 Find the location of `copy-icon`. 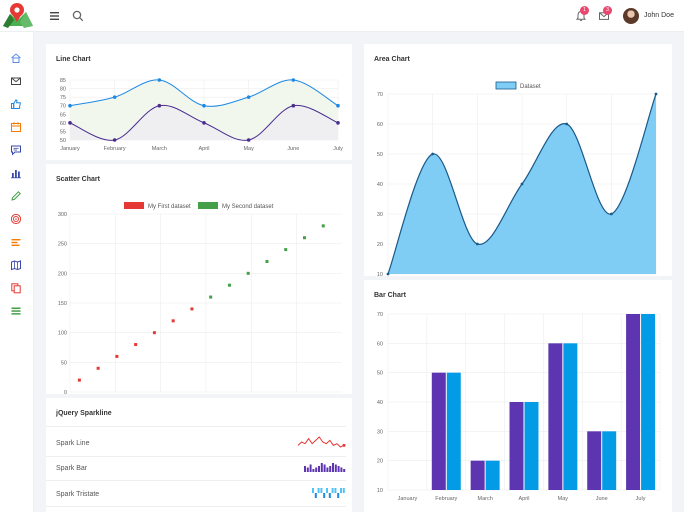

copy-icon is located at coordinates (16, 288).